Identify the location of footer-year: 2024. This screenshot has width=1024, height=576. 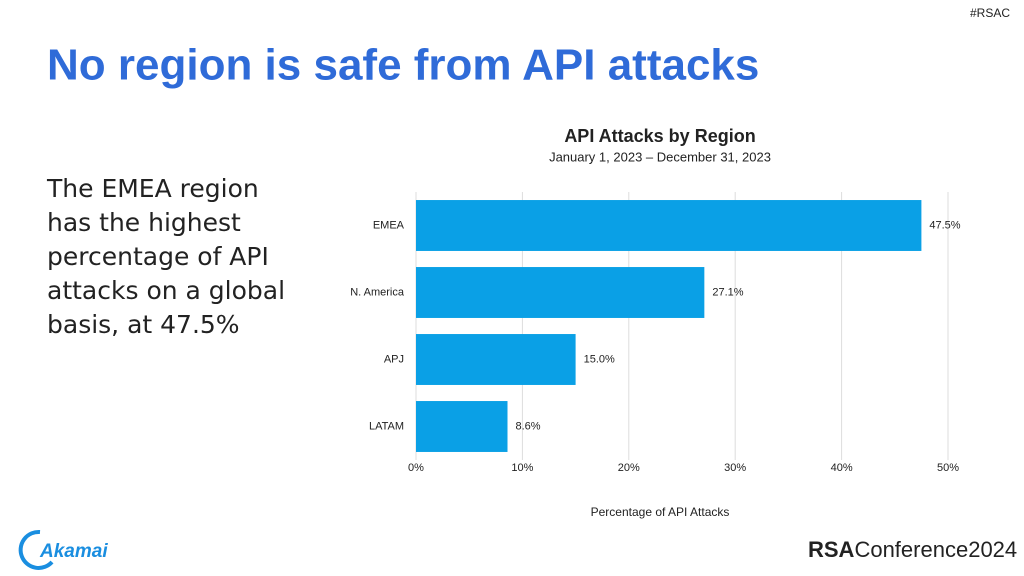
(992, 549).